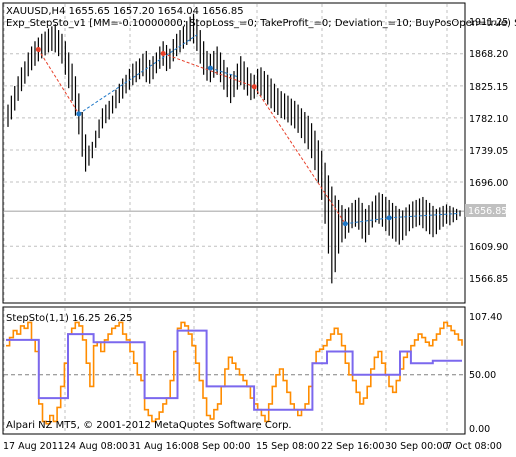  What do you see at coordinates (96, 446) in the screenshot?
I see `time-label: 24 Aug 08:00` at bounding box center [96, 446].